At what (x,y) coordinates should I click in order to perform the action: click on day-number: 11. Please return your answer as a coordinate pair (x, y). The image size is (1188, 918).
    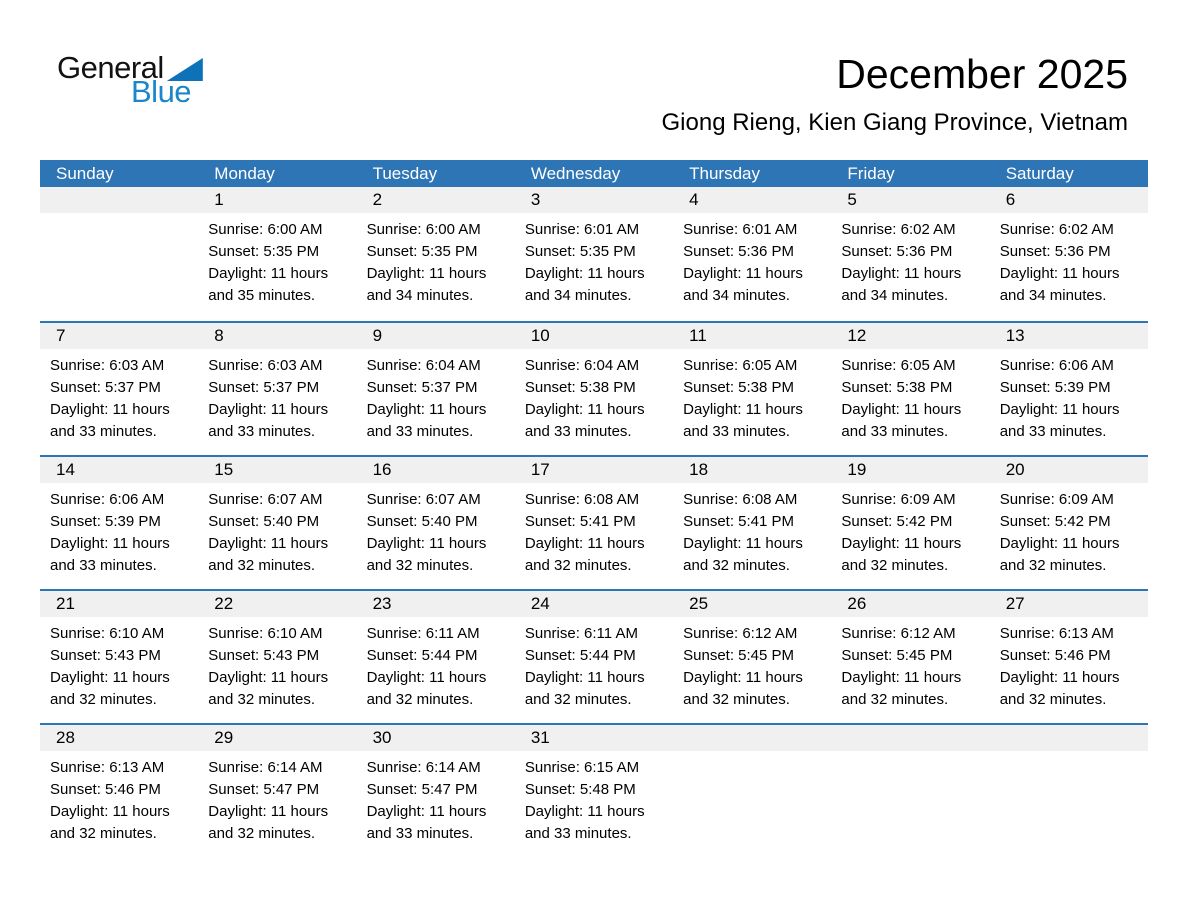
    Looking at the image, I should click on (752, 336).